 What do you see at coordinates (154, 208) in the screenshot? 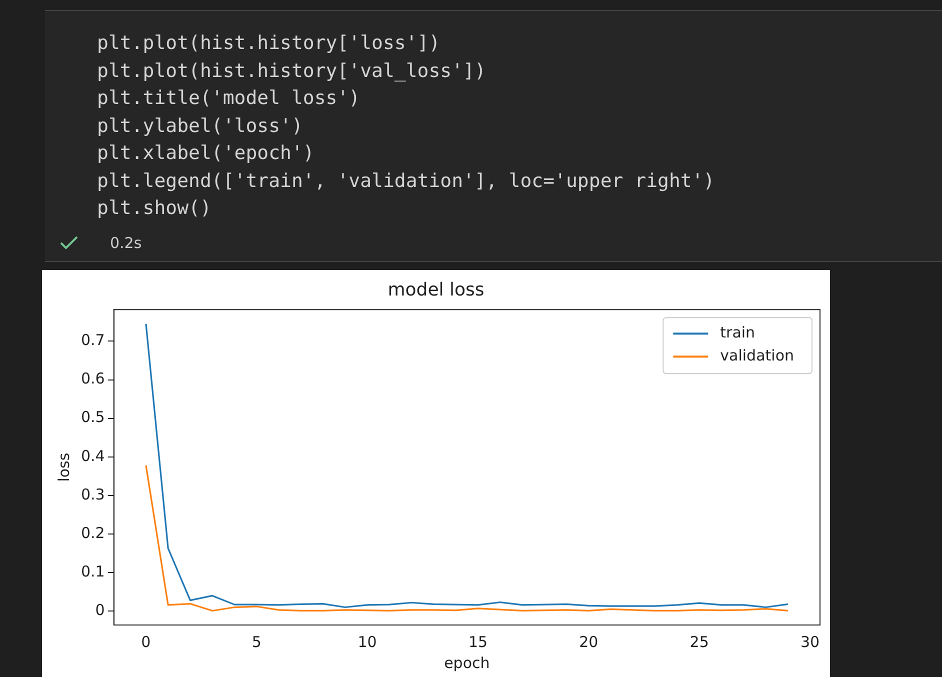
I see `text: plt.show()` at bounding box center [154, 208].